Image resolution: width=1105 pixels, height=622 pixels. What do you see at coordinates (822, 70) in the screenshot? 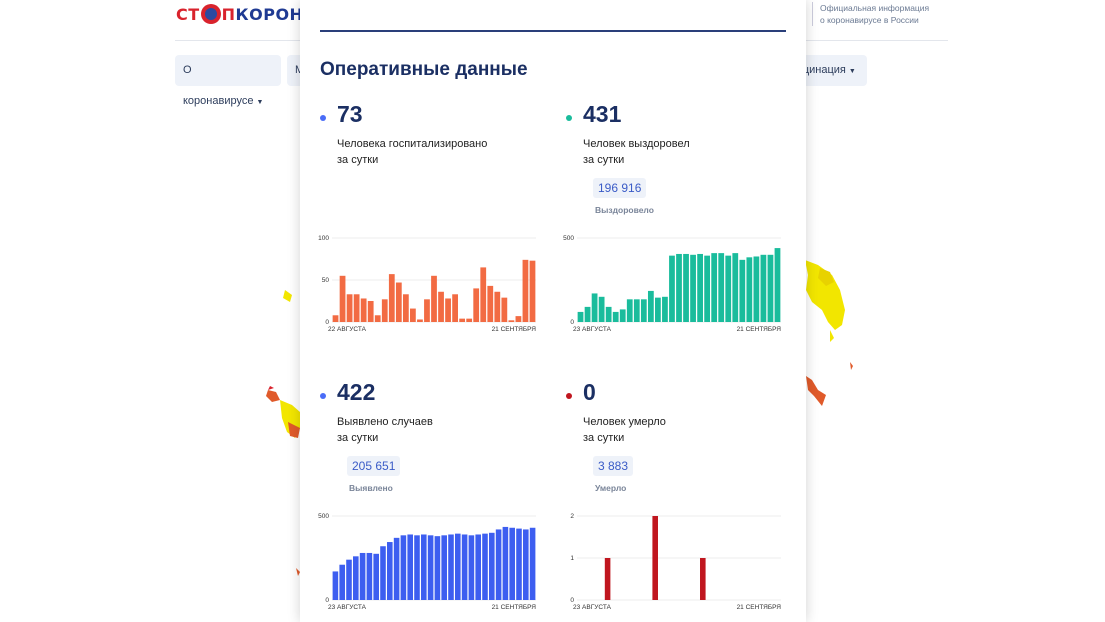
I see `nav-vaccination-label: кцинация` at bounding box center [822, 70].